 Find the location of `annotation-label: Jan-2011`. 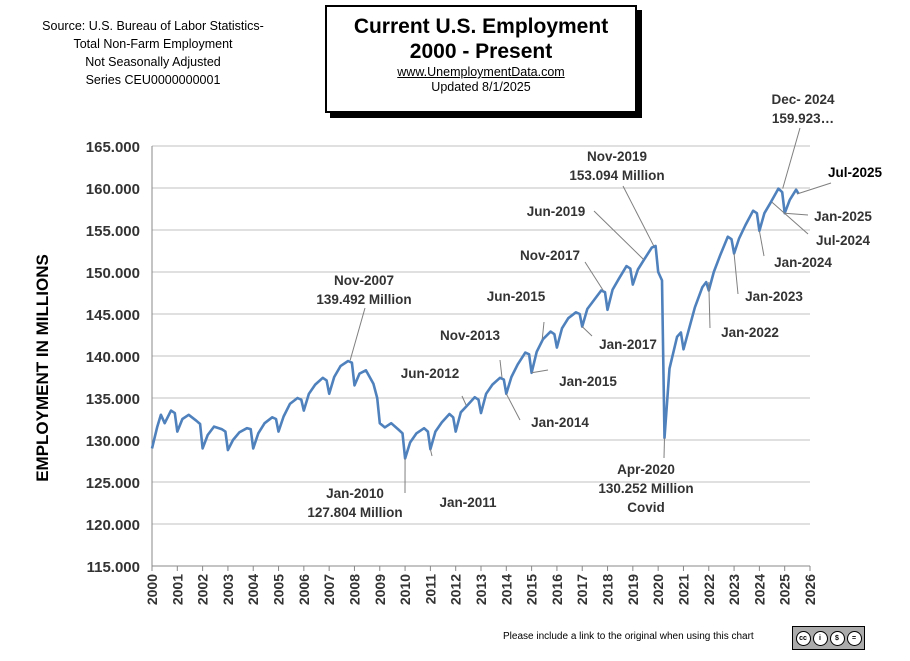

annotation-label: Jan-2011 is located at coordinates (468, 502).